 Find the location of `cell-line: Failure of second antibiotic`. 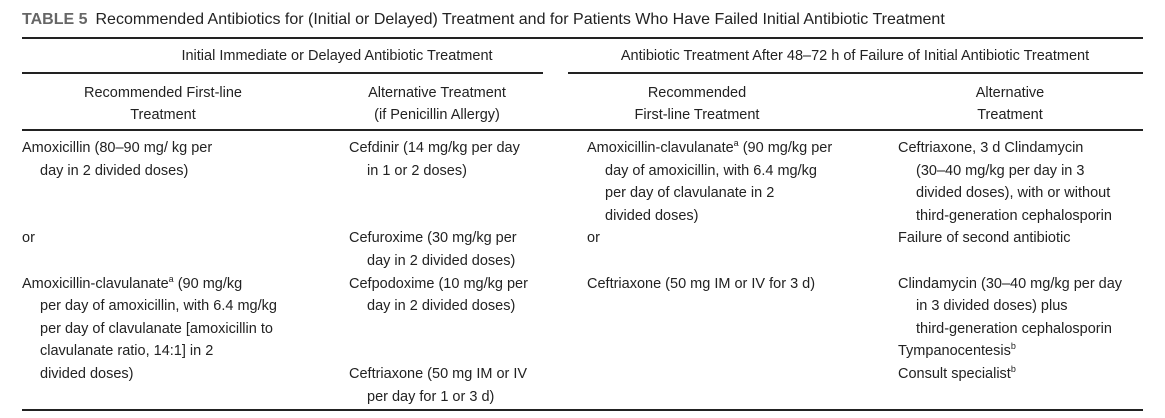

cell-line: Failure of second antibiotic is located at coordinates (984, 238).